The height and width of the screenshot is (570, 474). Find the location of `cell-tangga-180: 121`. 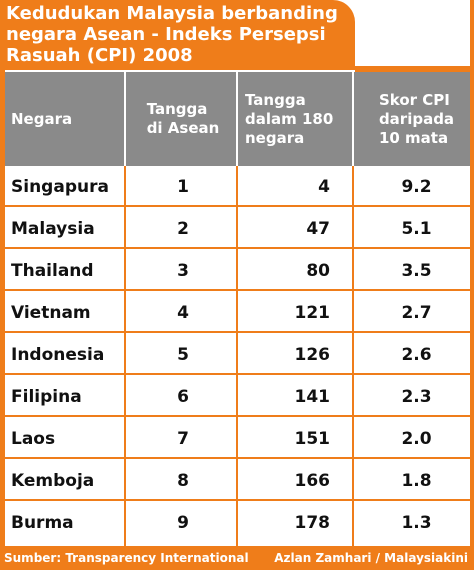

cell-tangga-180: 121 is located at coordinates (312, 312).